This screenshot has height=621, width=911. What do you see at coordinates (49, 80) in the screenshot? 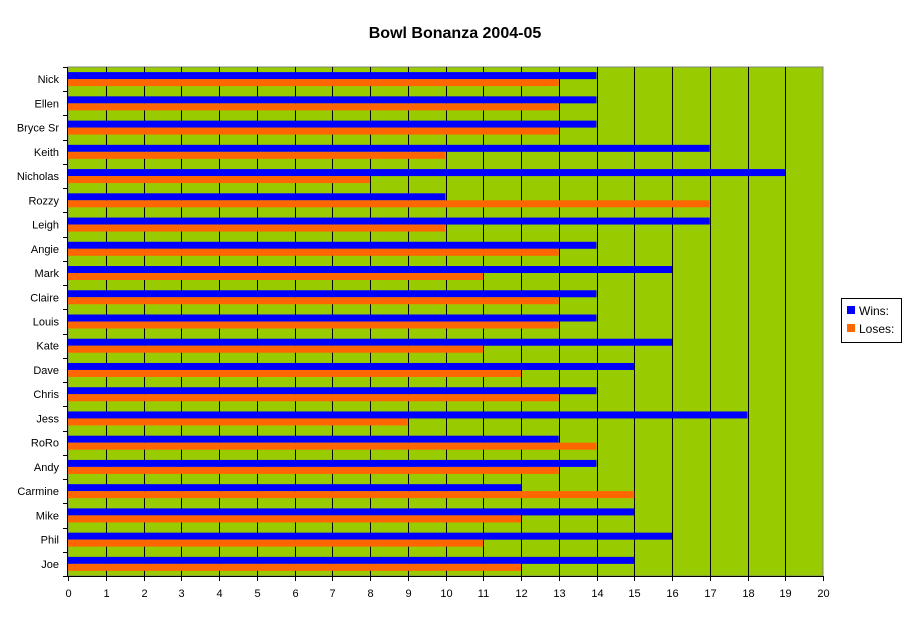
I see `y-category-label: Nick` at bounding box center [49, 80].